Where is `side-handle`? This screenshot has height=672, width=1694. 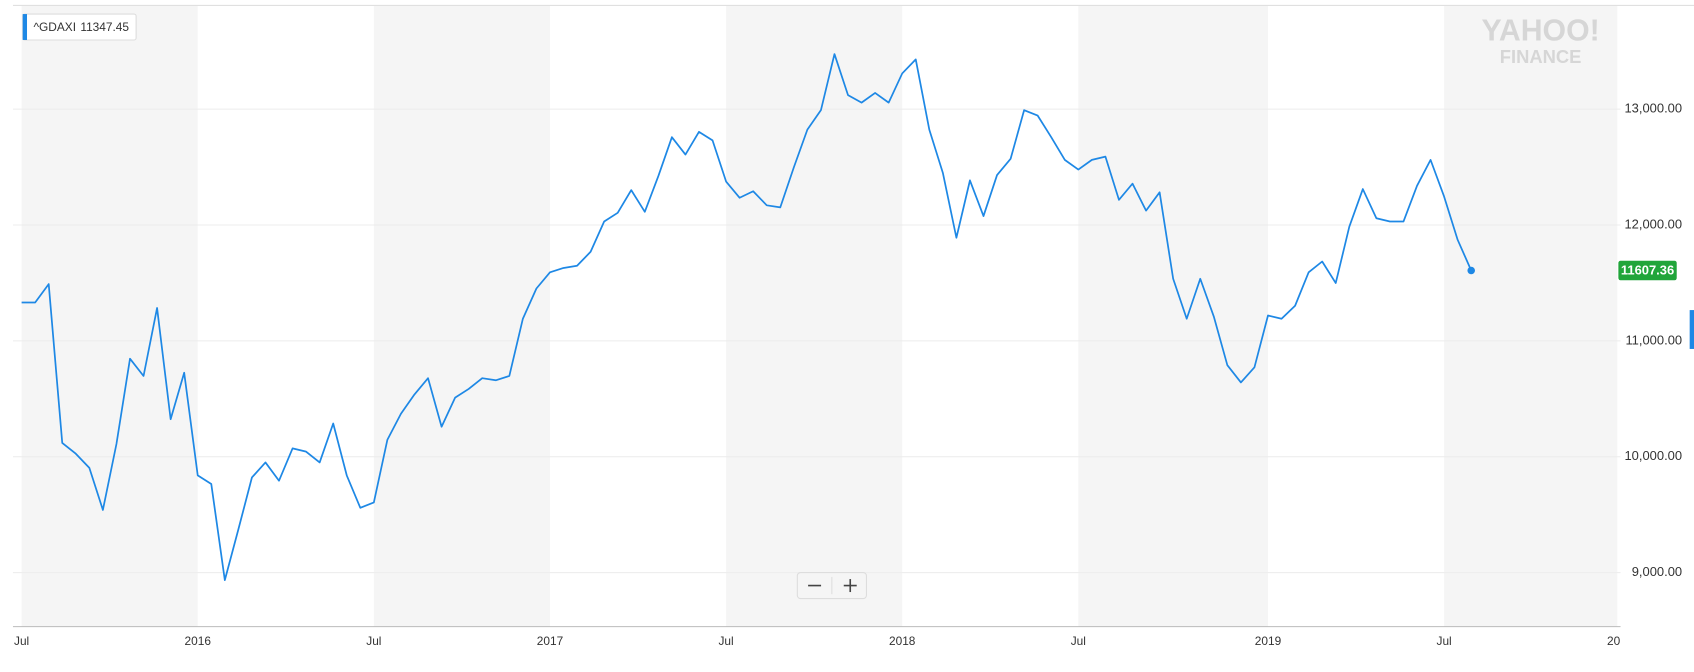
side-handle is located at coordinates (1691, 329).